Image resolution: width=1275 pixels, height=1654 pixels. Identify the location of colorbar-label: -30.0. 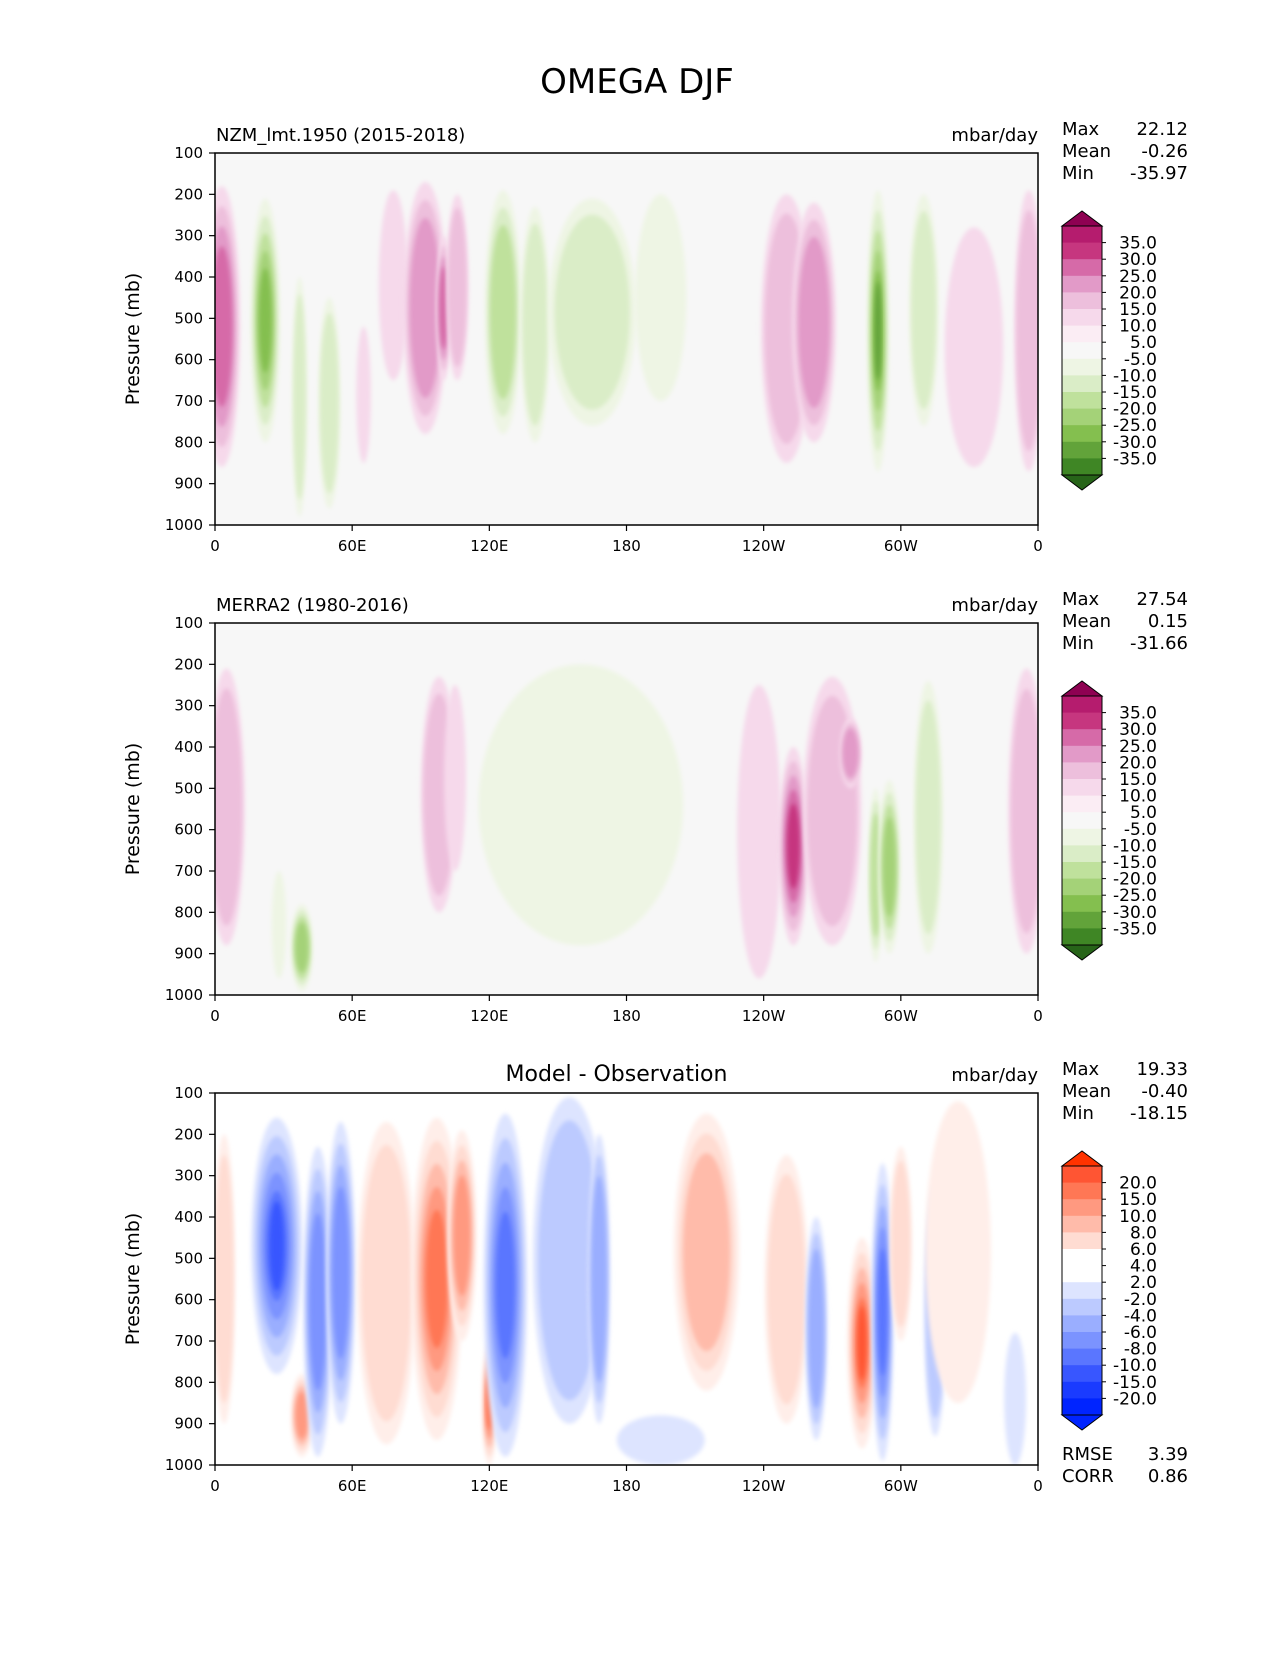
(1135, 913).